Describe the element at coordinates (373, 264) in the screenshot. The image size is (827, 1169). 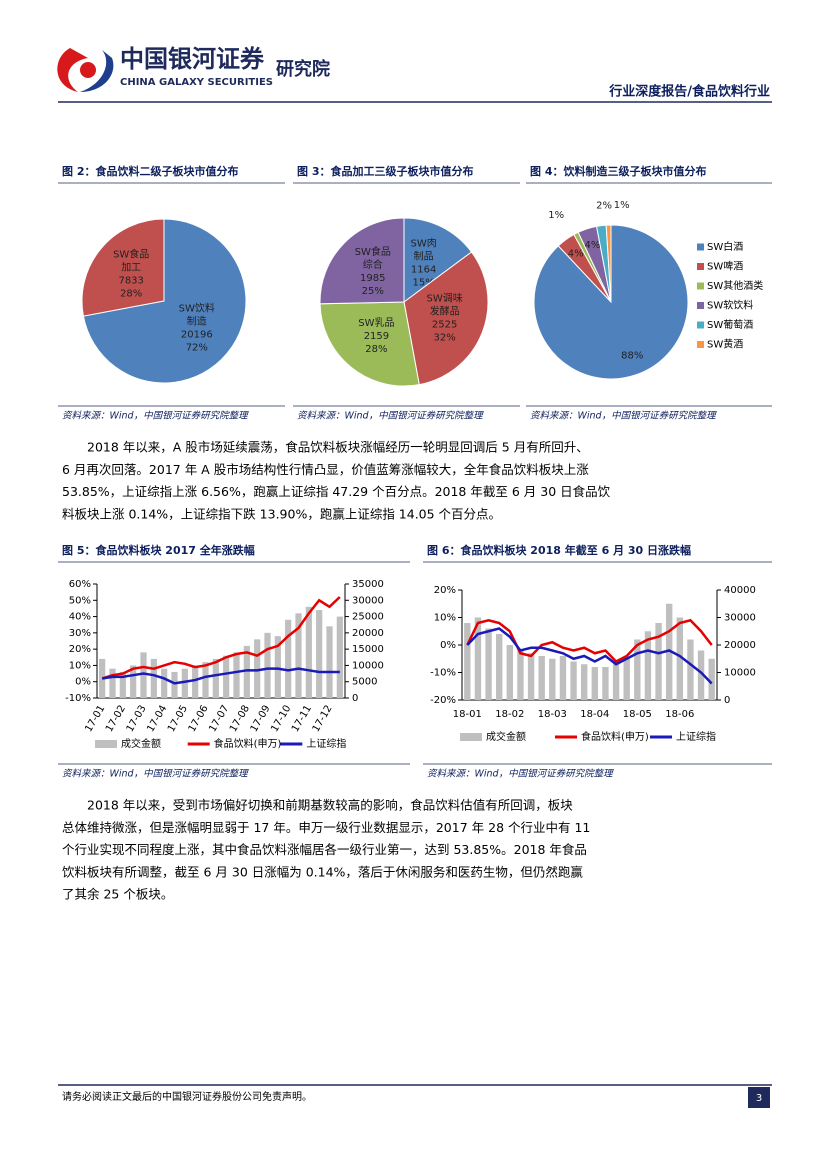
I see `slice-label: 综合` at that location.